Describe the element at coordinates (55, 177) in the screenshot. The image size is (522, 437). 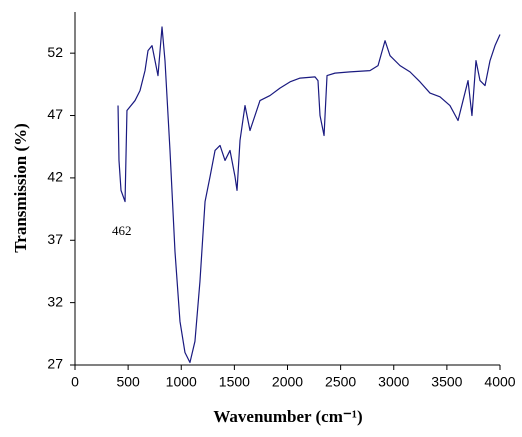
I see `y-tick-label: 42` at that location.